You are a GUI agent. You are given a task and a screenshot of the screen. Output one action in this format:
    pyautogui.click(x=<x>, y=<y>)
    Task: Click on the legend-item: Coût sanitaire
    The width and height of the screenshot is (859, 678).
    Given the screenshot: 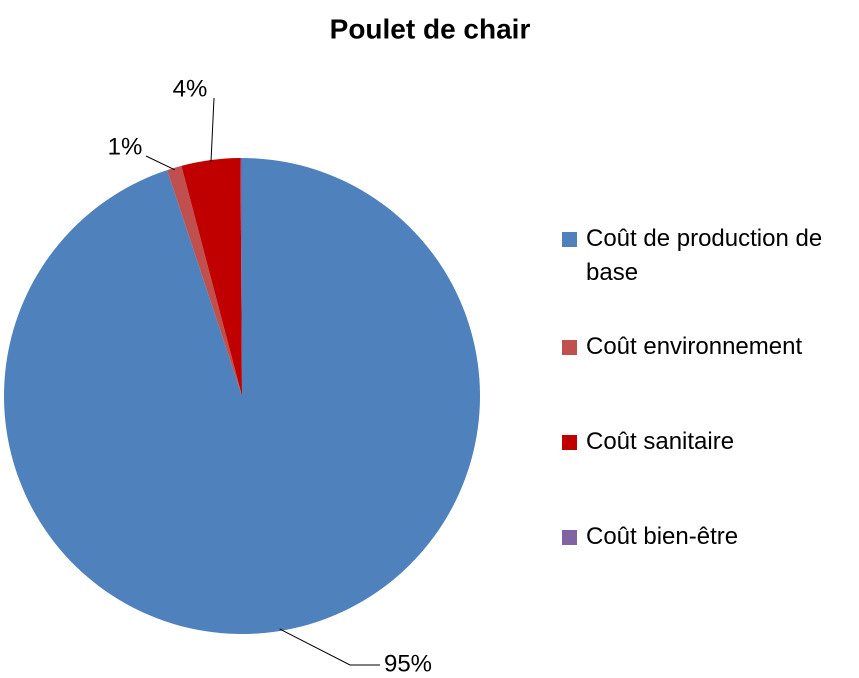 What is the action you would take?
    pyautogui.click(x=708, y=442)
    